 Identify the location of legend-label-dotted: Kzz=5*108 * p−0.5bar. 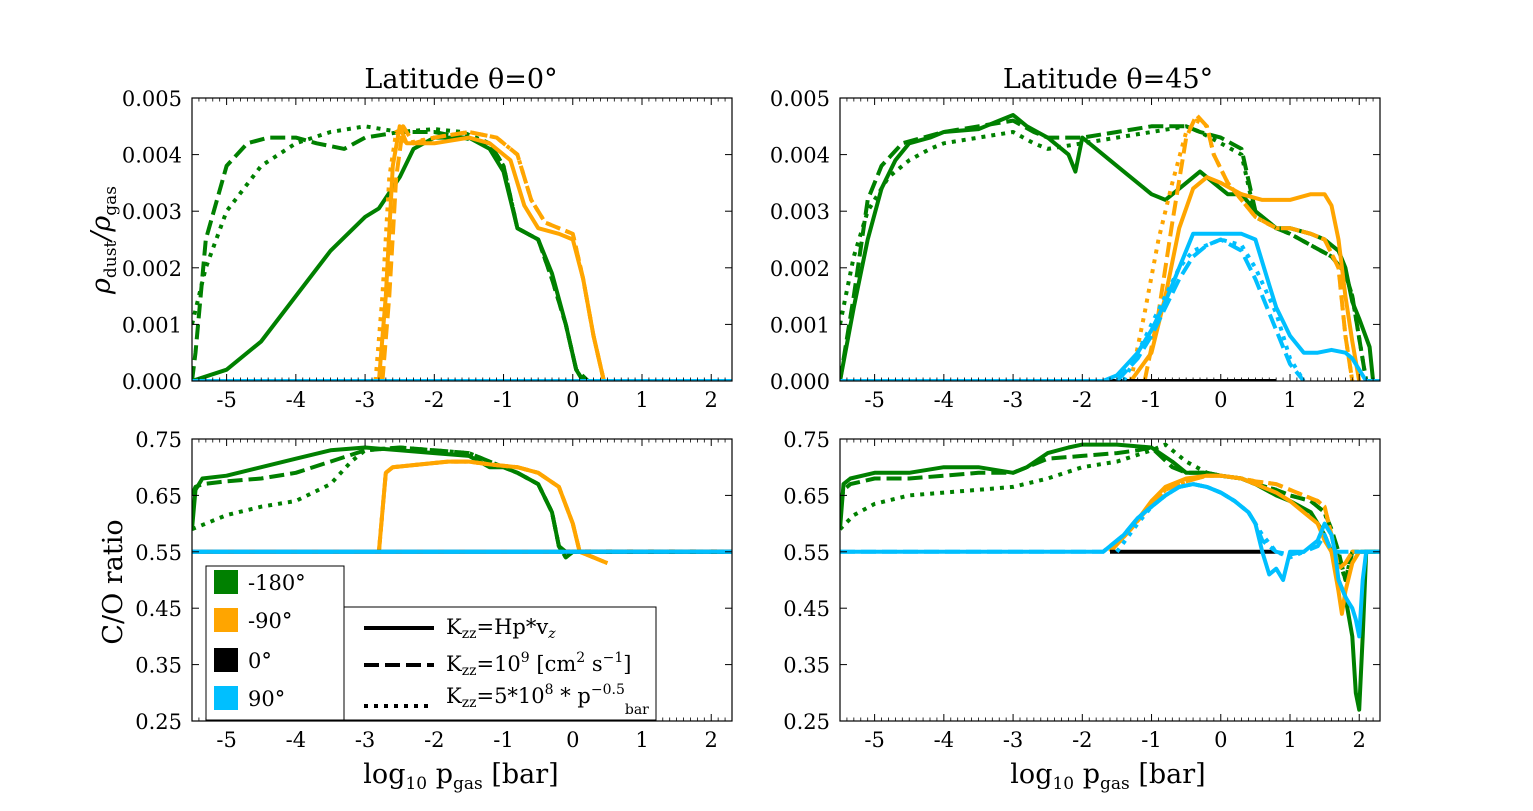
(547, 700).